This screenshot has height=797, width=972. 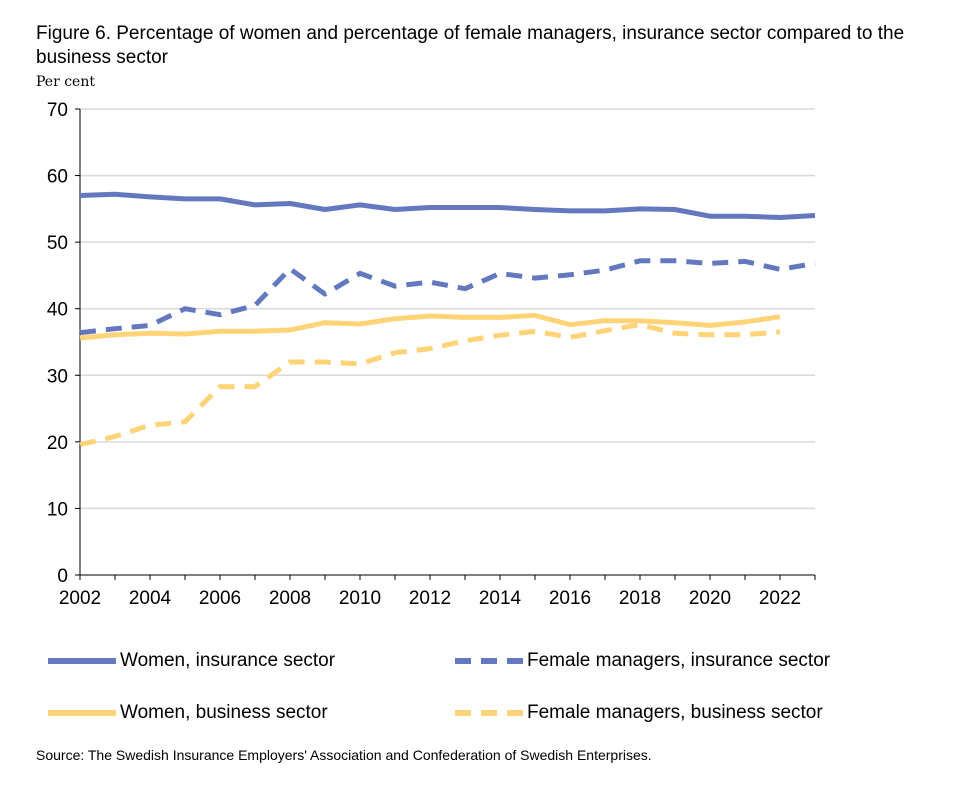 I want to click on x-tick-label: 2006, so click(x=220, y=598).